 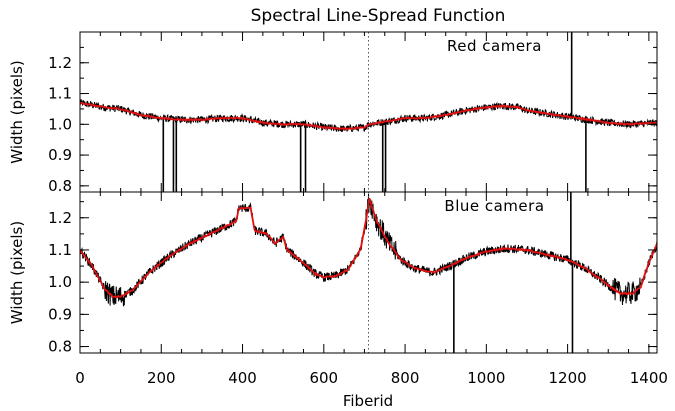 What do you see at coordinates (80, 378) in the screenshot?
I see `x-tick-label: 0` at bounding box center [80, 378].